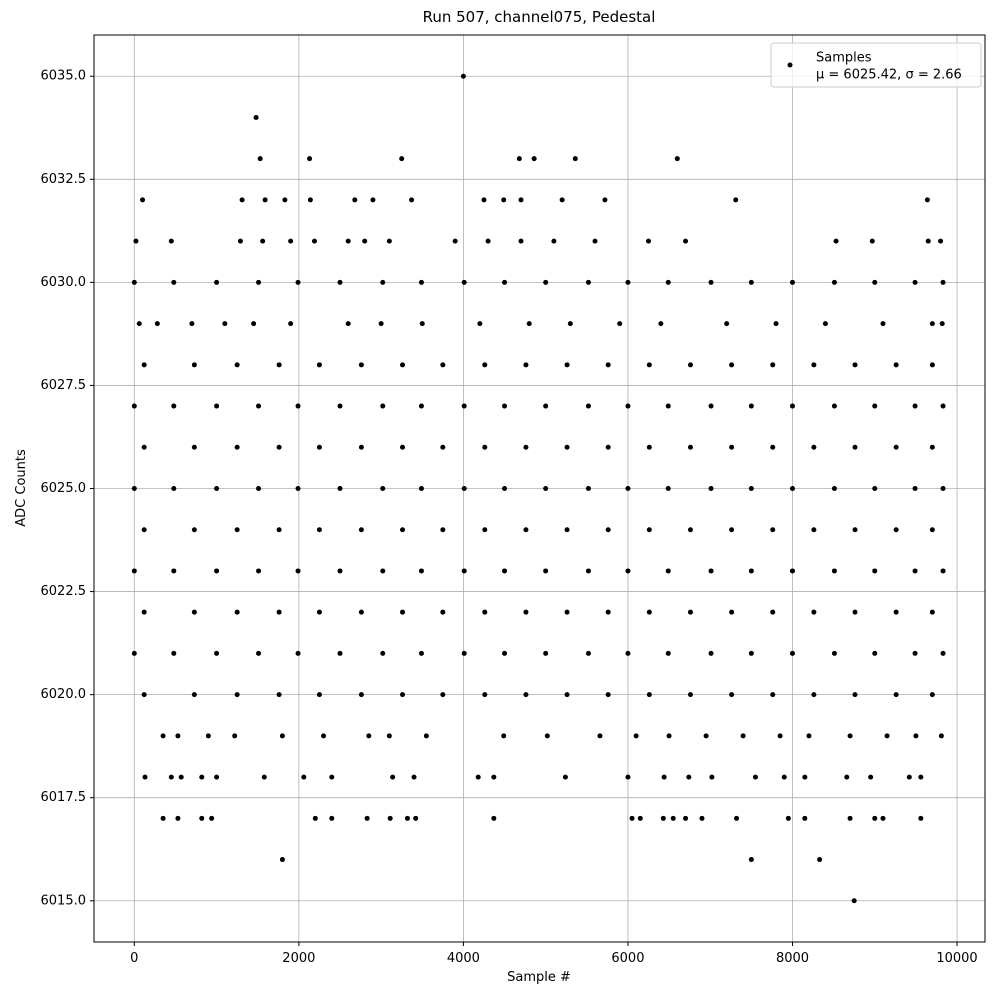  What do you see at coordinates (956, 958) in the screenshot?
I see `x-tick-label: 10000` at bounding box center [956, 958].